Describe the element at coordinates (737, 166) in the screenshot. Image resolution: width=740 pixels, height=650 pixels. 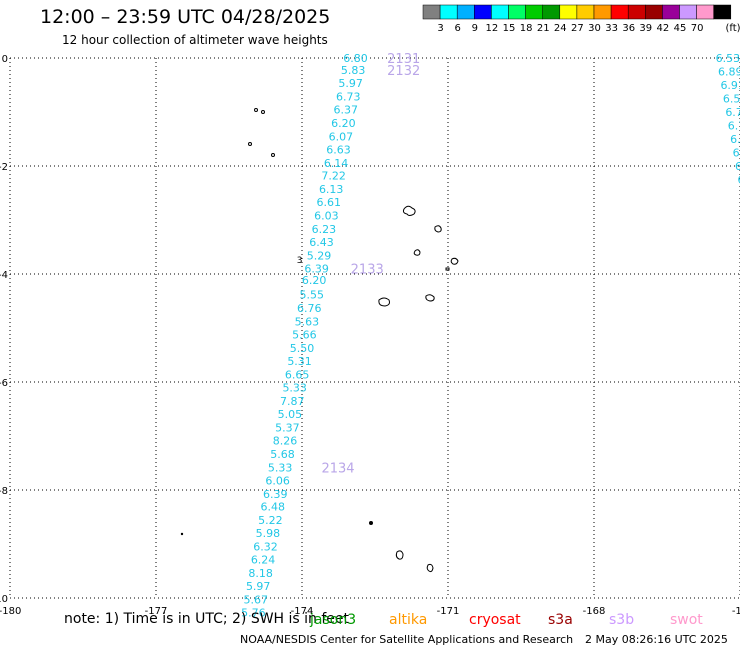
I see `wave-height-label: 6.30` at that location.